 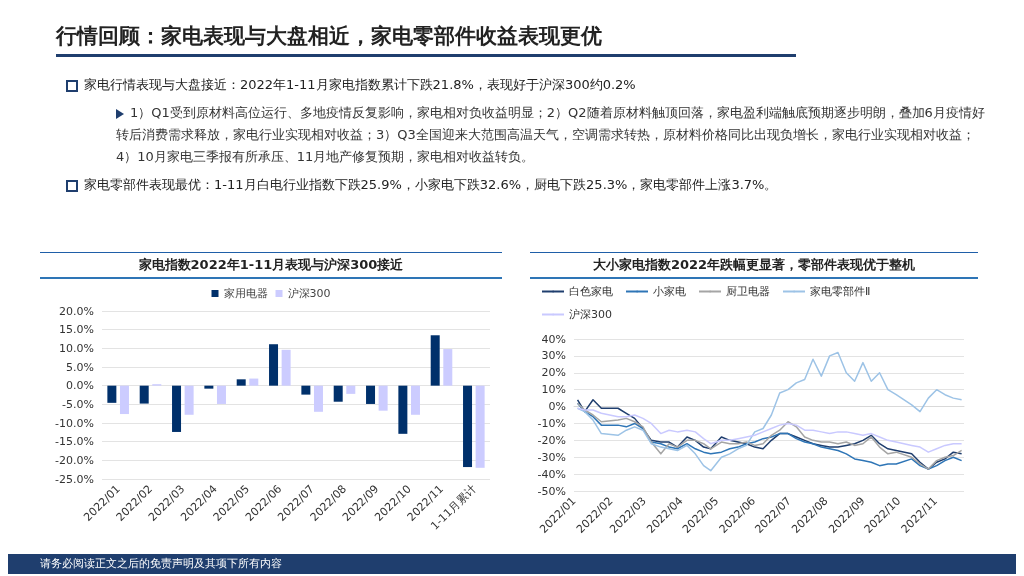 I want to click on y-tick-label: 15.0%, so click(x=76, y=330).